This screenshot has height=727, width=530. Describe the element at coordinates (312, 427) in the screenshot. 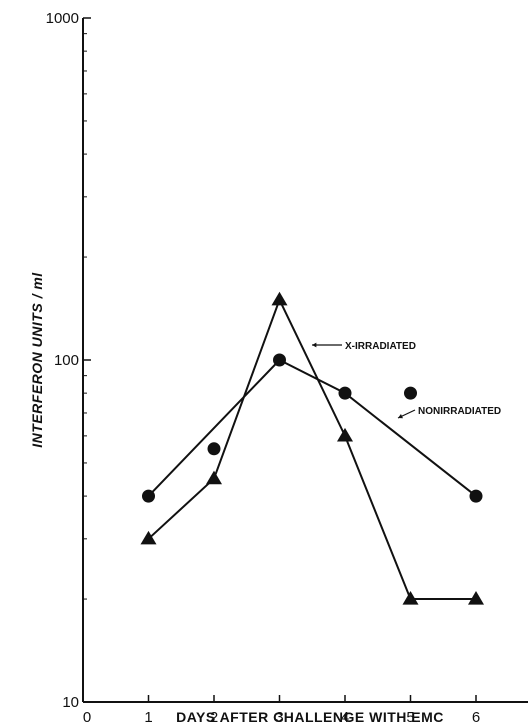

I see `series-line-nonirradiated` at that location.